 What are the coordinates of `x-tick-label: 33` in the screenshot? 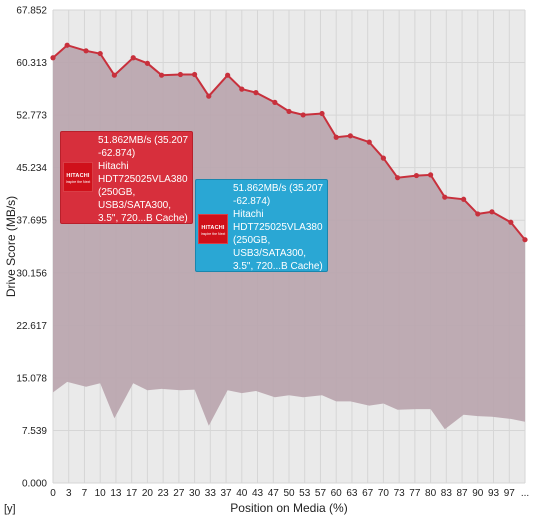 It's located at (211, 493).